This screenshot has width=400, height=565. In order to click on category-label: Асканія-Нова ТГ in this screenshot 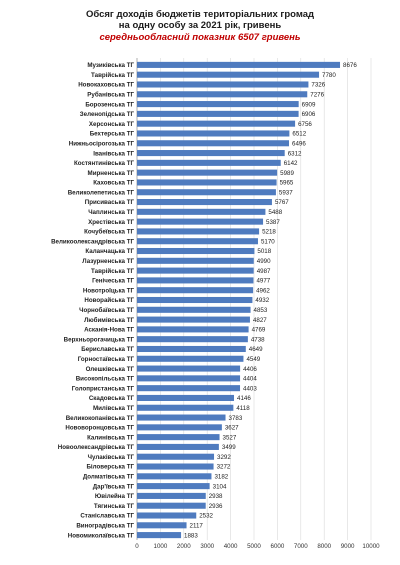, I will do `click(109, 330)`.